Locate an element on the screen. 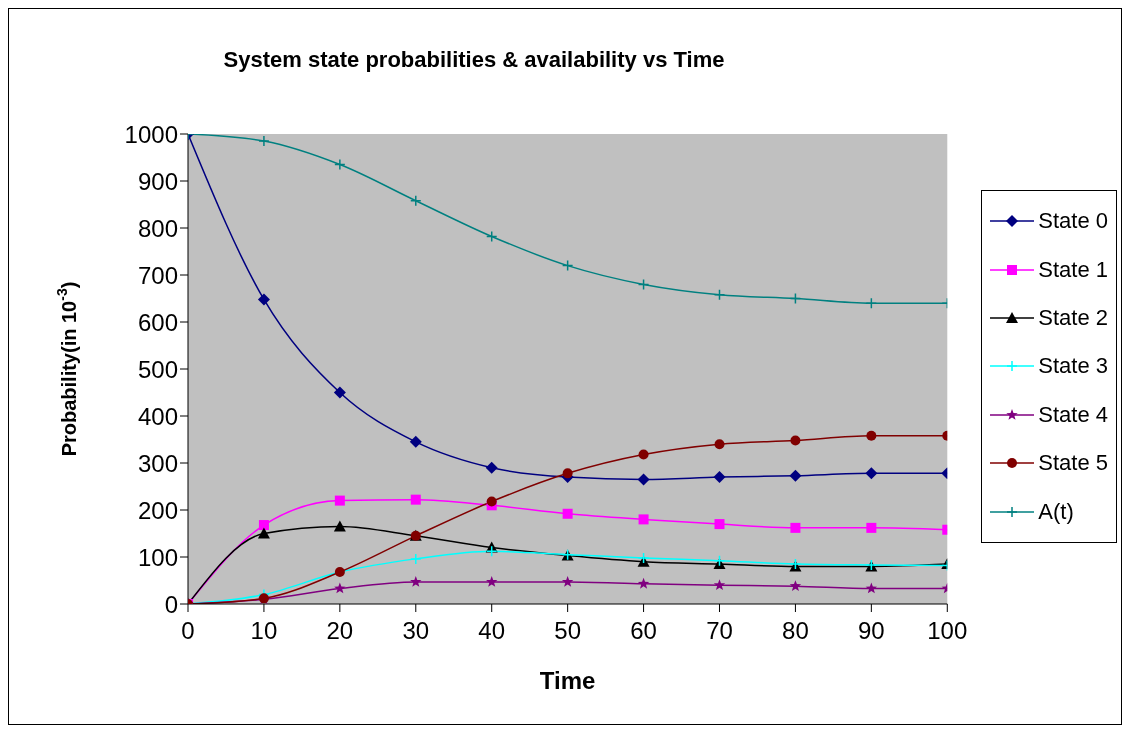 The image size is (1130, 731). y-tick-label: 500 is located at coordinates (157, 369).